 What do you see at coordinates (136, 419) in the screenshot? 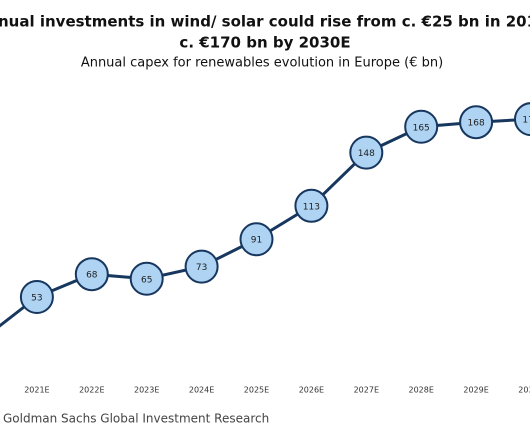
I see `source: Goldman Sachs Global Investment Research` at bounding box center [136, 419].